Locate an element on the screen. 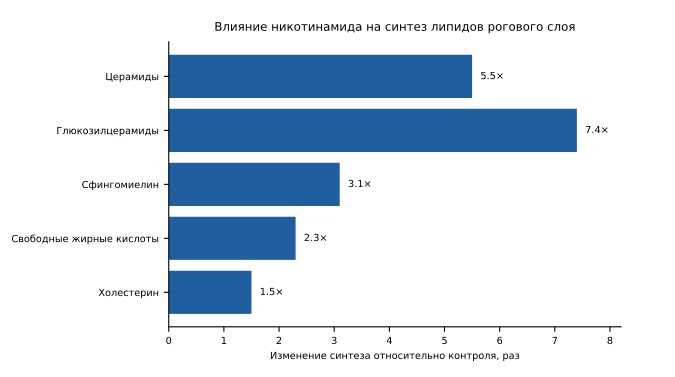  x-tick-label: 7 is located at coordinates (555, 340).